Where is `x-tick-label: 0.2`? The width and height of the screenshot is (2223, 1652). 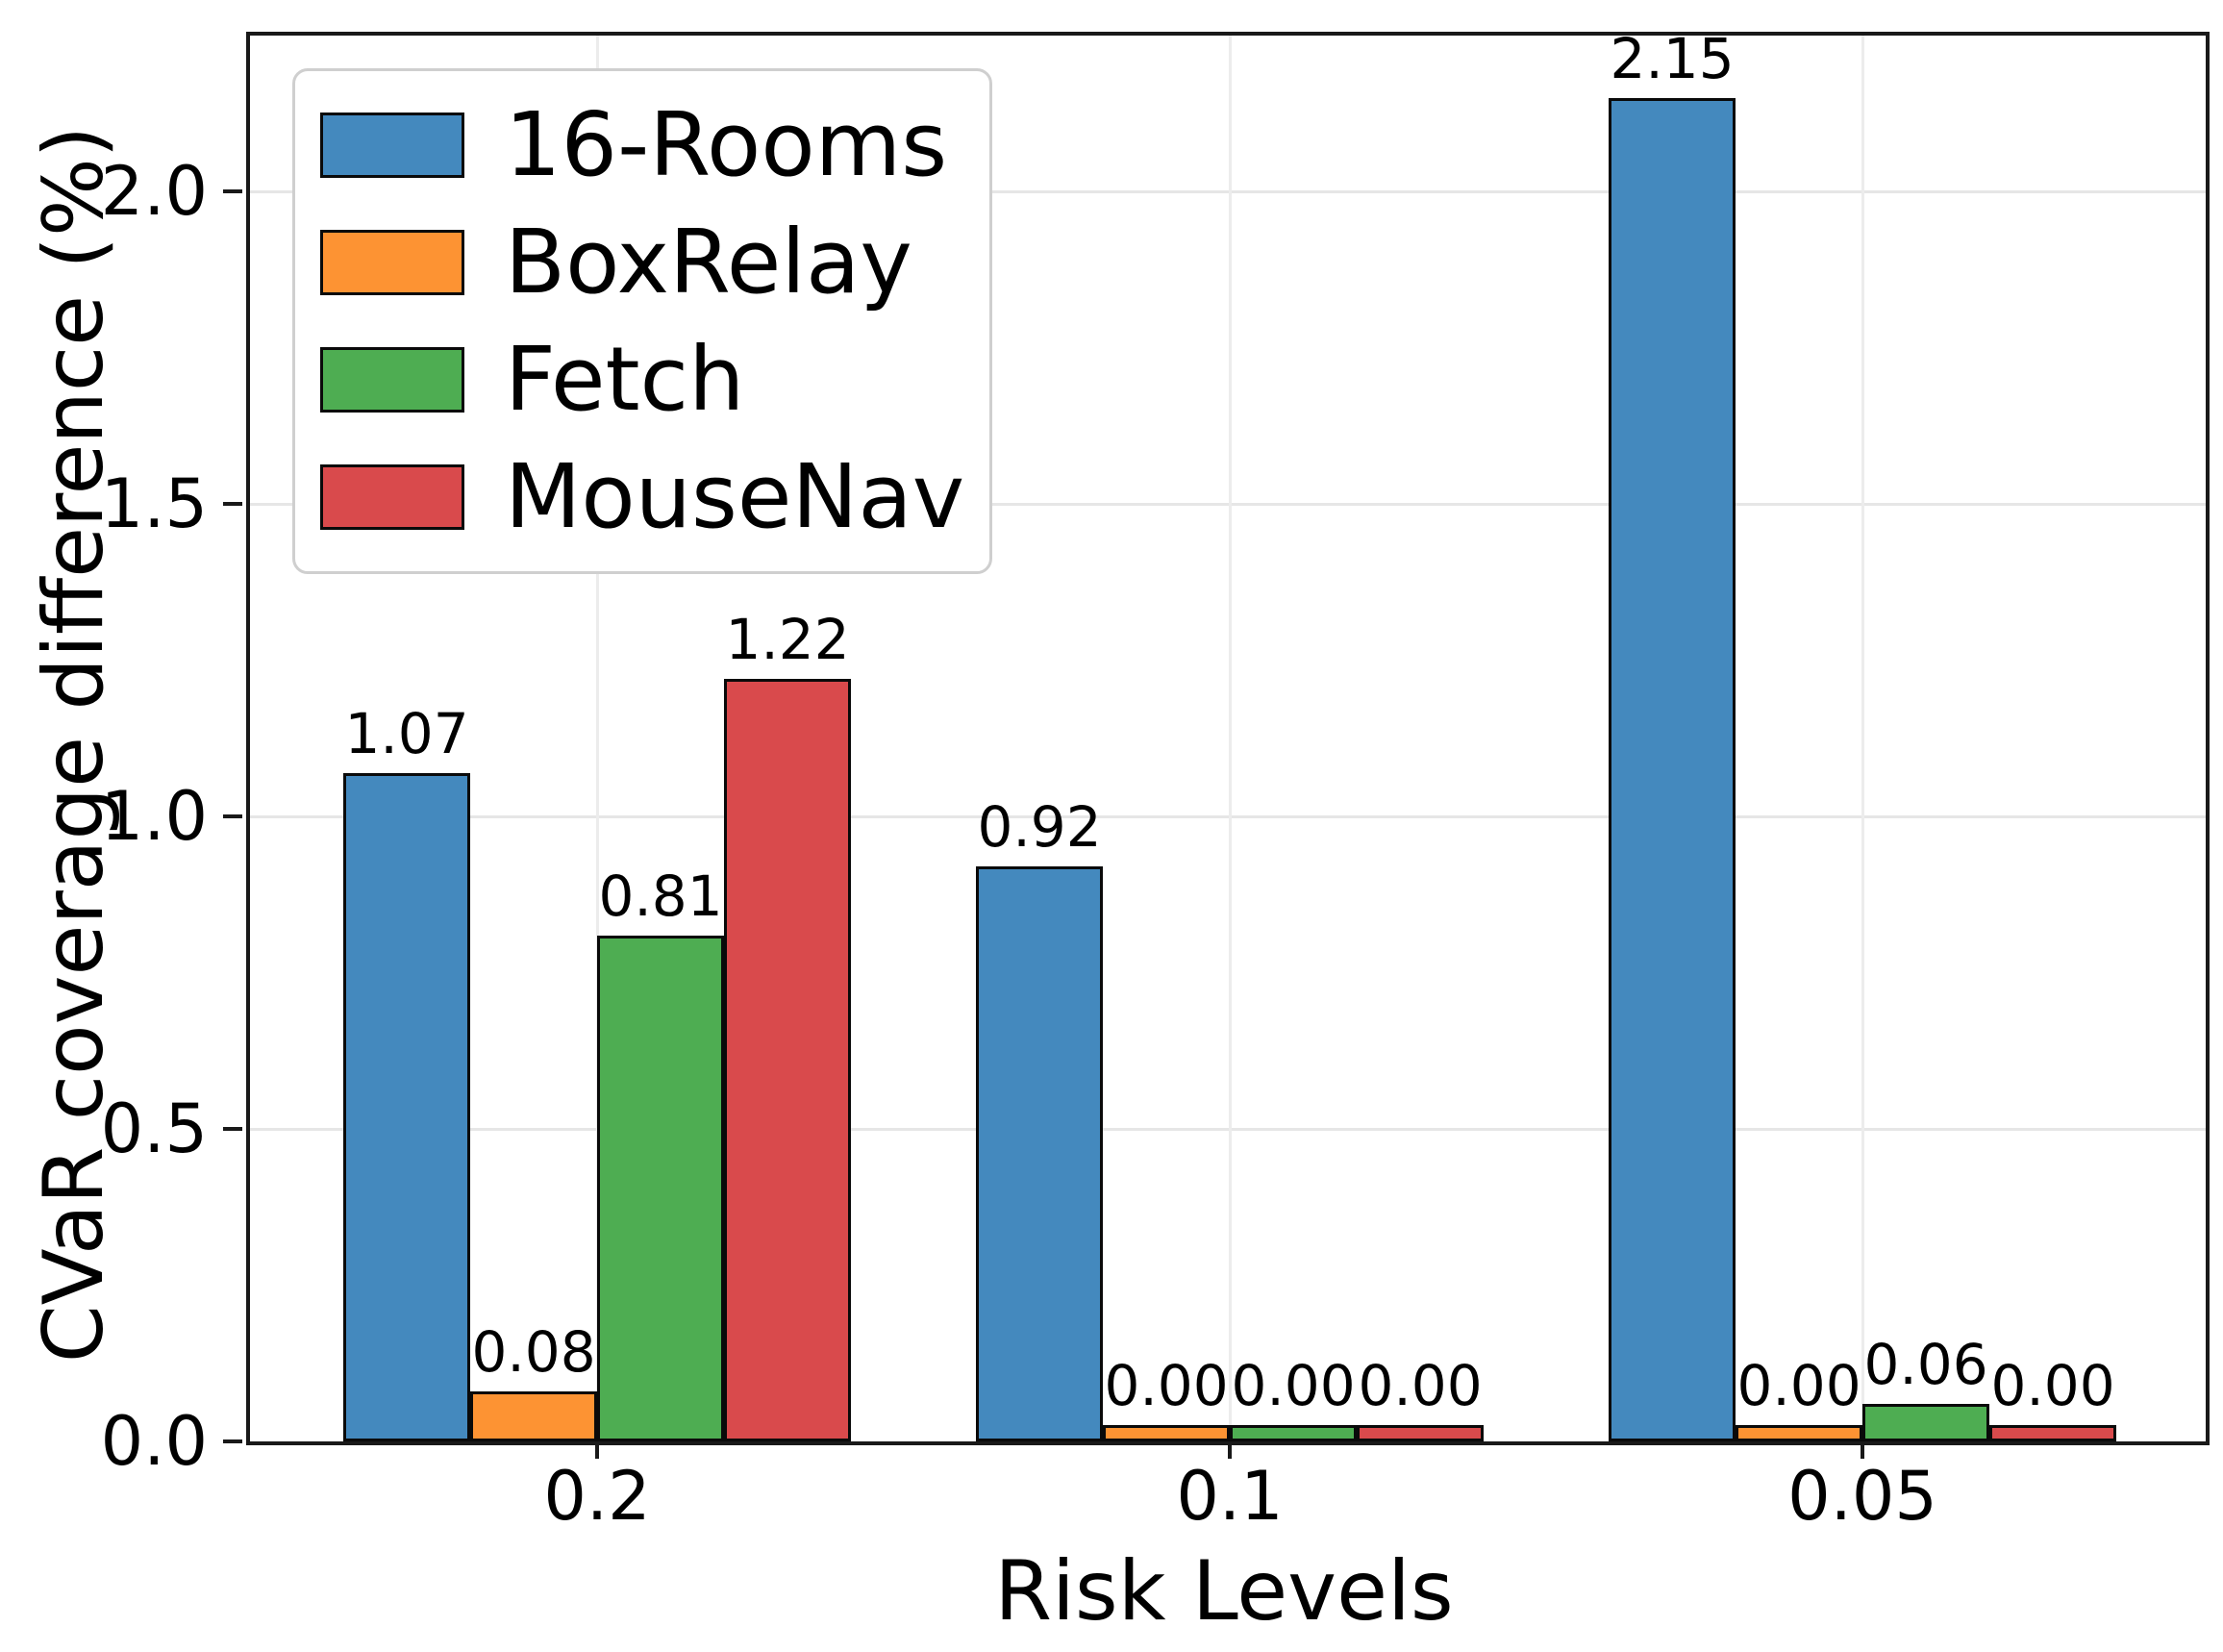 x-tick-label: 0.2 is located at coordinates (597, 1497).